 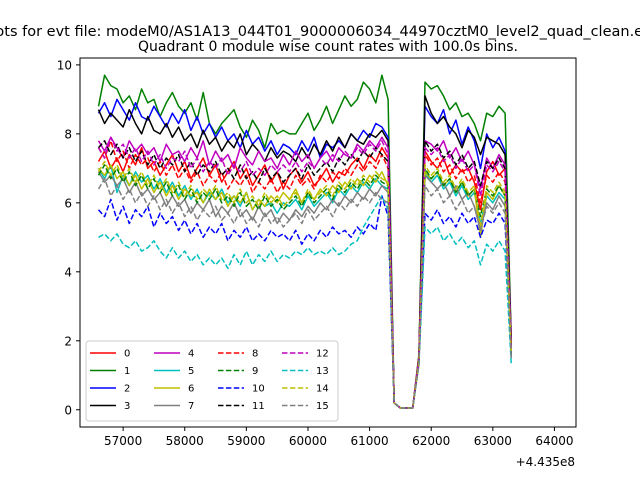 I want to click on x-tick-label: 63000, so click(x=493, y=441).